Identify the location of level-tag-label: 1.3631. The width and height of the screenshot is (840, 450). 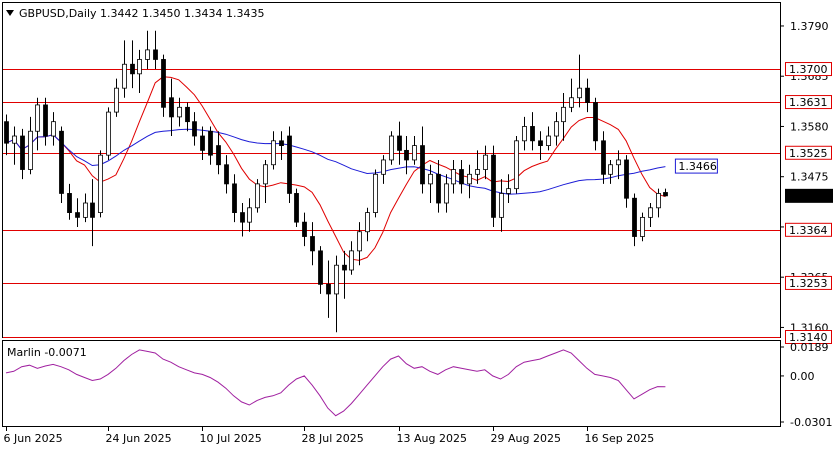
(808, 102).